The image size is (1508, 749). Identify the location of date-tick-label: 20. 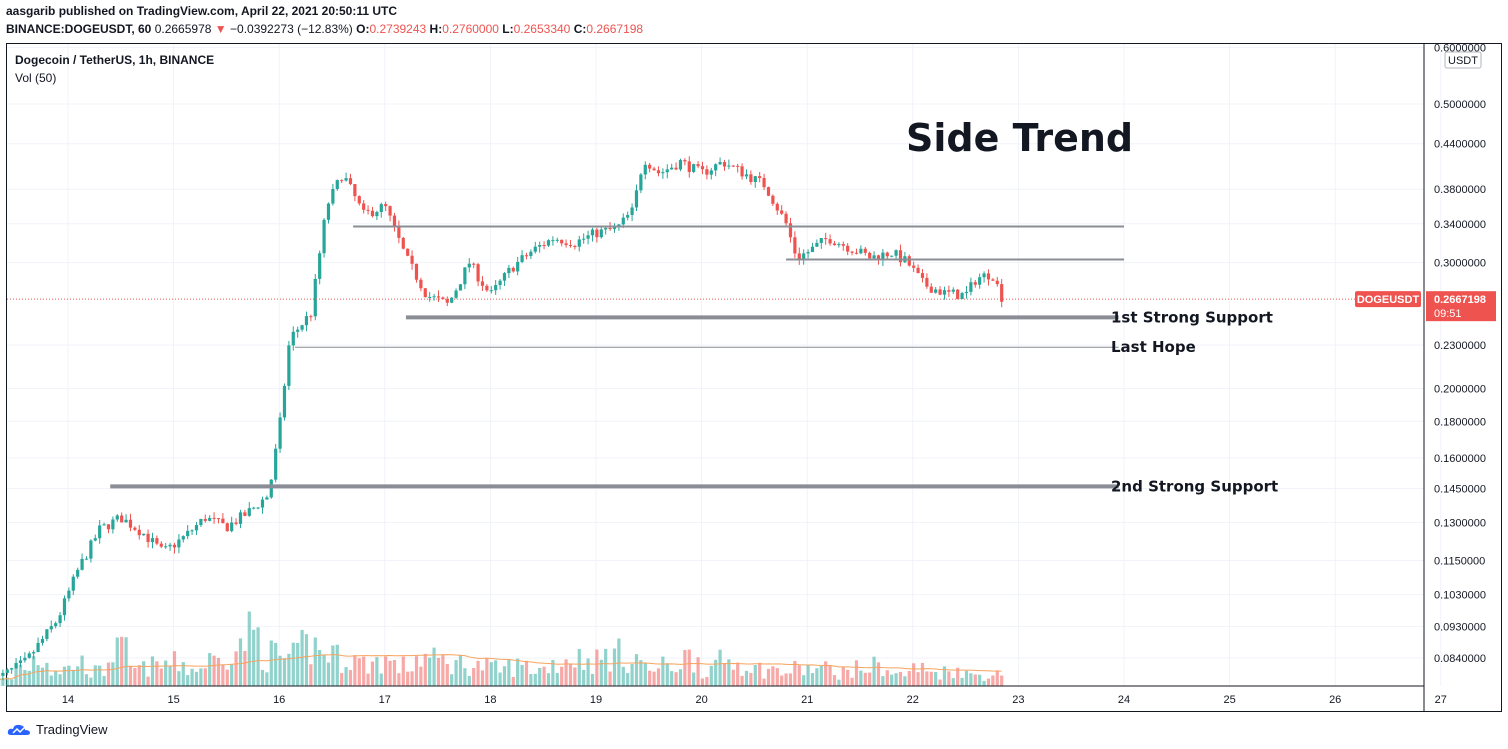
(701, 700).